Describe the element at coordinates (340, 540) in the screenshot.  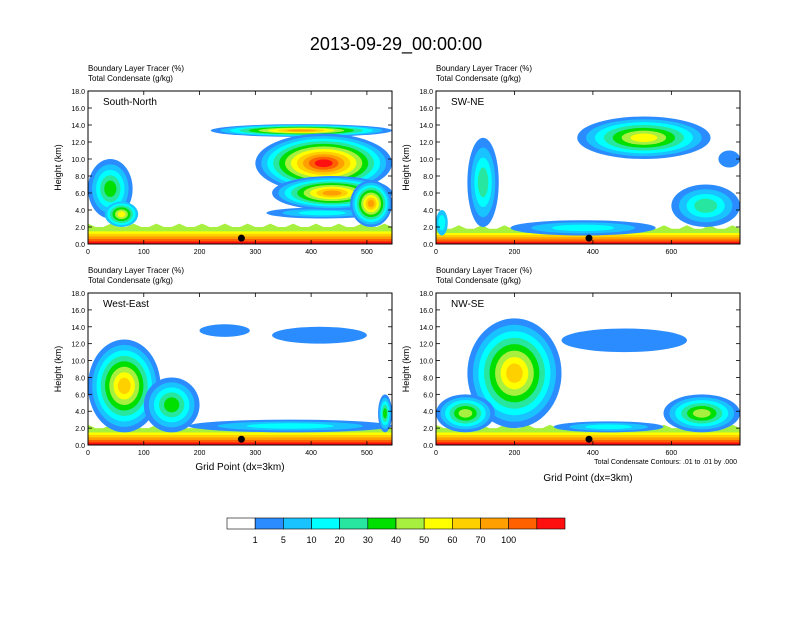
I see `colorbar-label: 20` at that location.